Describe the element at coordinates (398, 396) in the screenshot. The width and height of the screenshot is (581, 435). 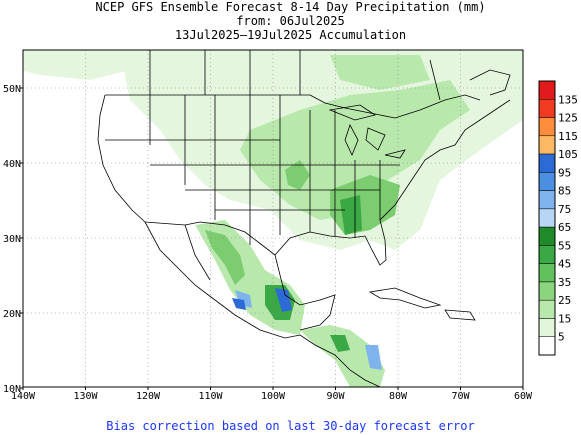
I see `lon-tick-label: 80W` at that location.